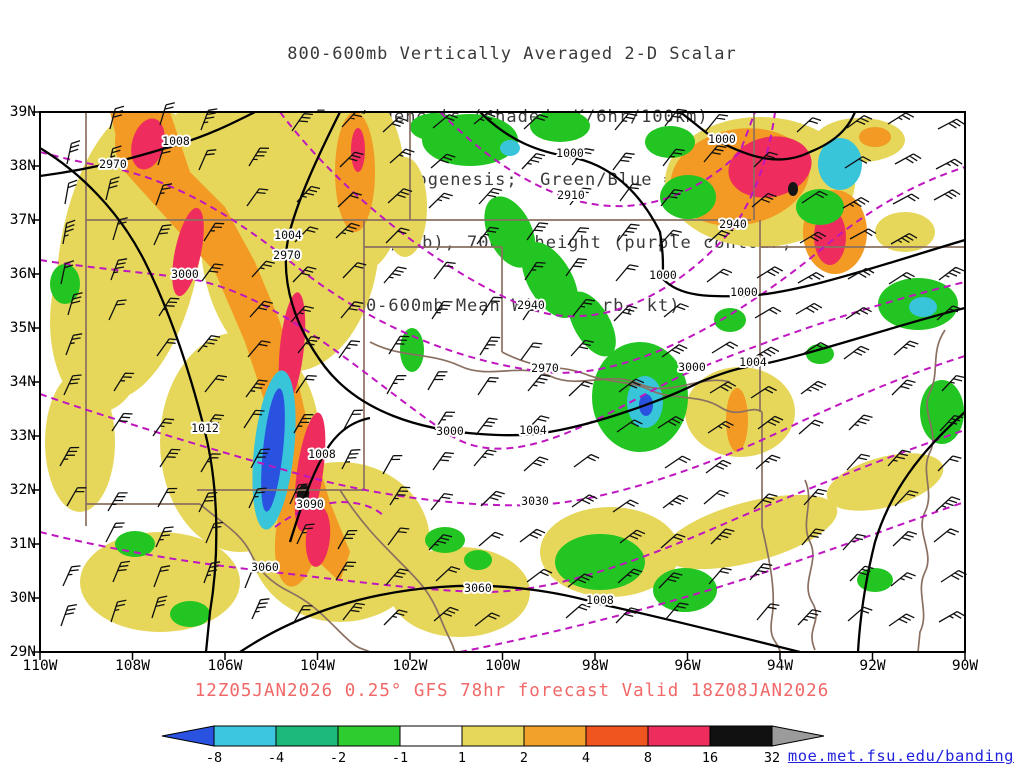 The width and height of the screenshot is (1024, 768). What do you see at coordinates (571, 195) in the screenshot?
I see `contour-label: 2910` at bounding box center [571, 195].